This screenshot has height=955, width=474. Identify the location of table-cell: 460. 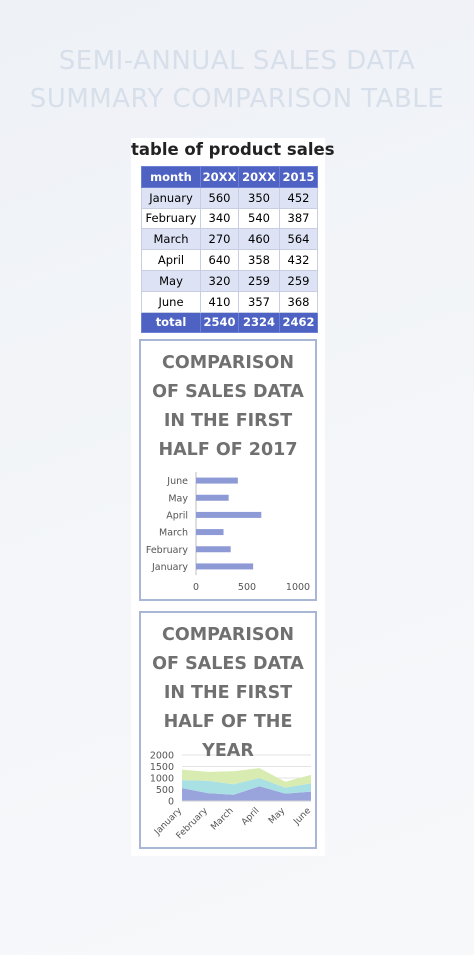
(259, 239).